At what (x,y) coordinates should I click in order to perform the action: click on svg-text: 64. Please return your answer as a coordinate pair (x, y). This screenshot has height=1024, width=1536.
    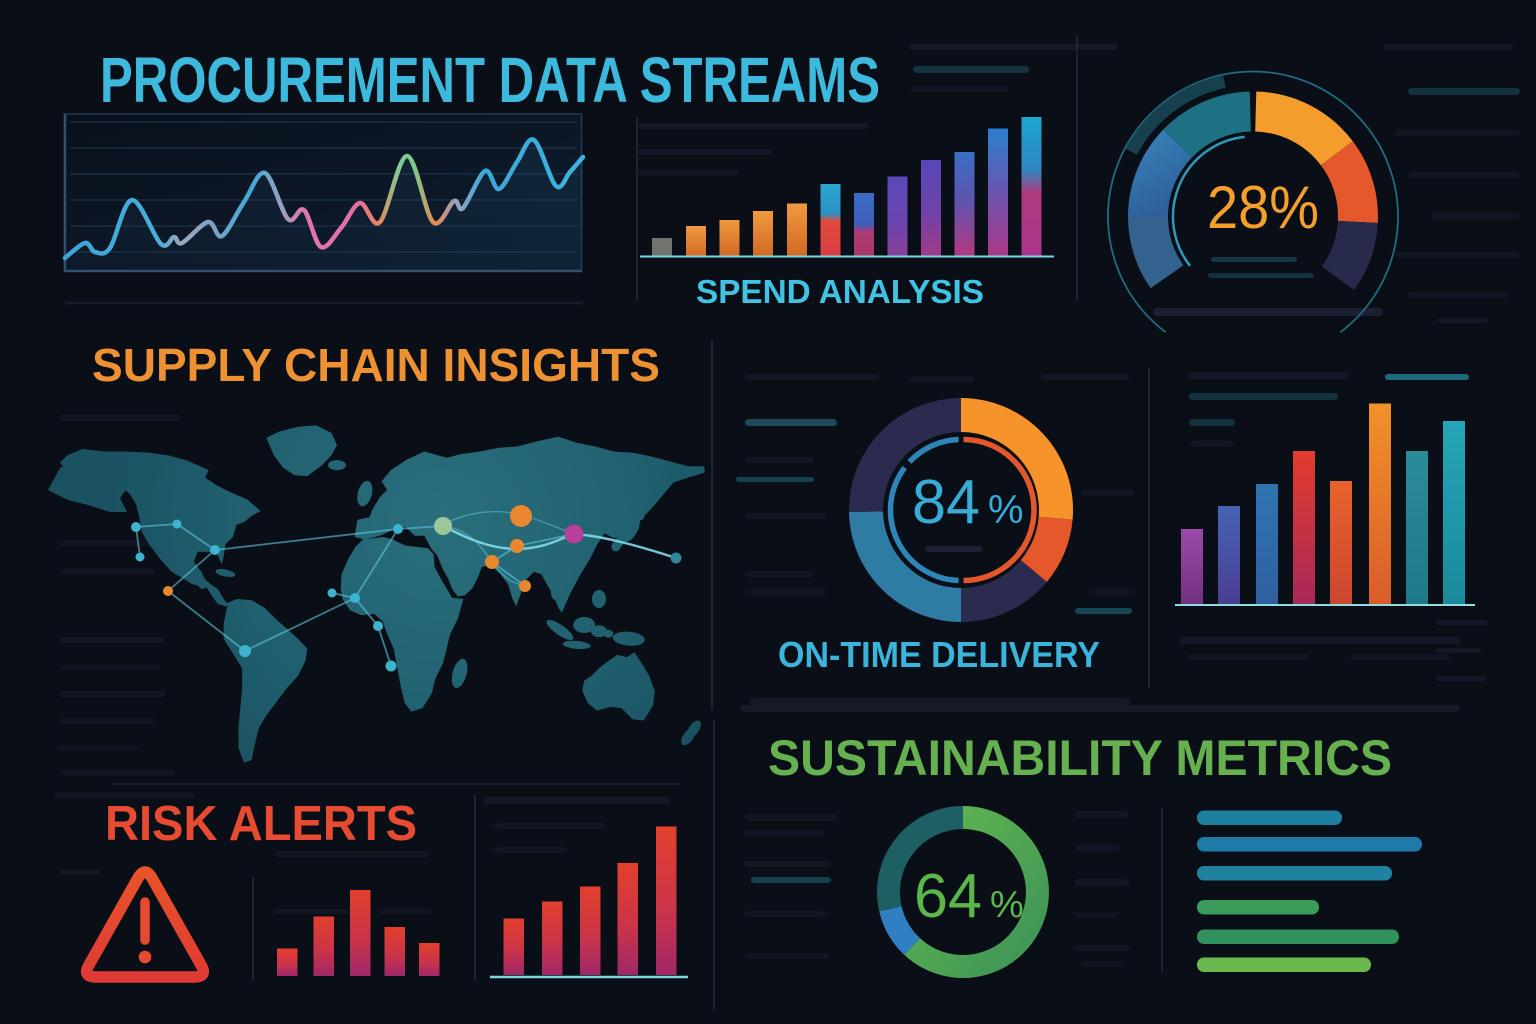
    Looking at the image, I should click on (948, 896).